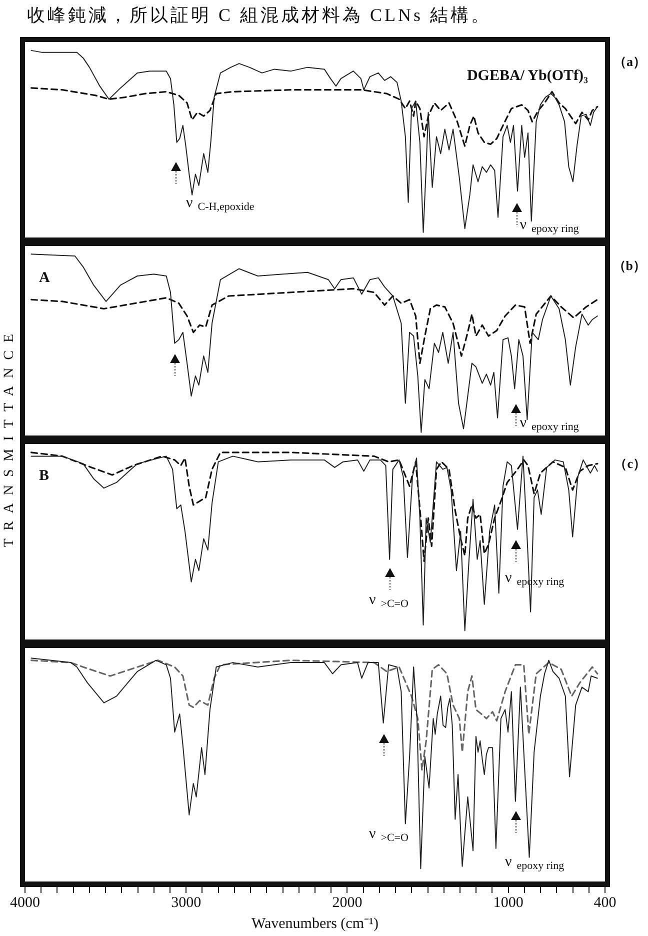  What do you see at coordinates (220, 204) in the screenshot?
I see `annotation: ν$_{C-H,epoxide}$` at bounding box center [220, 204].